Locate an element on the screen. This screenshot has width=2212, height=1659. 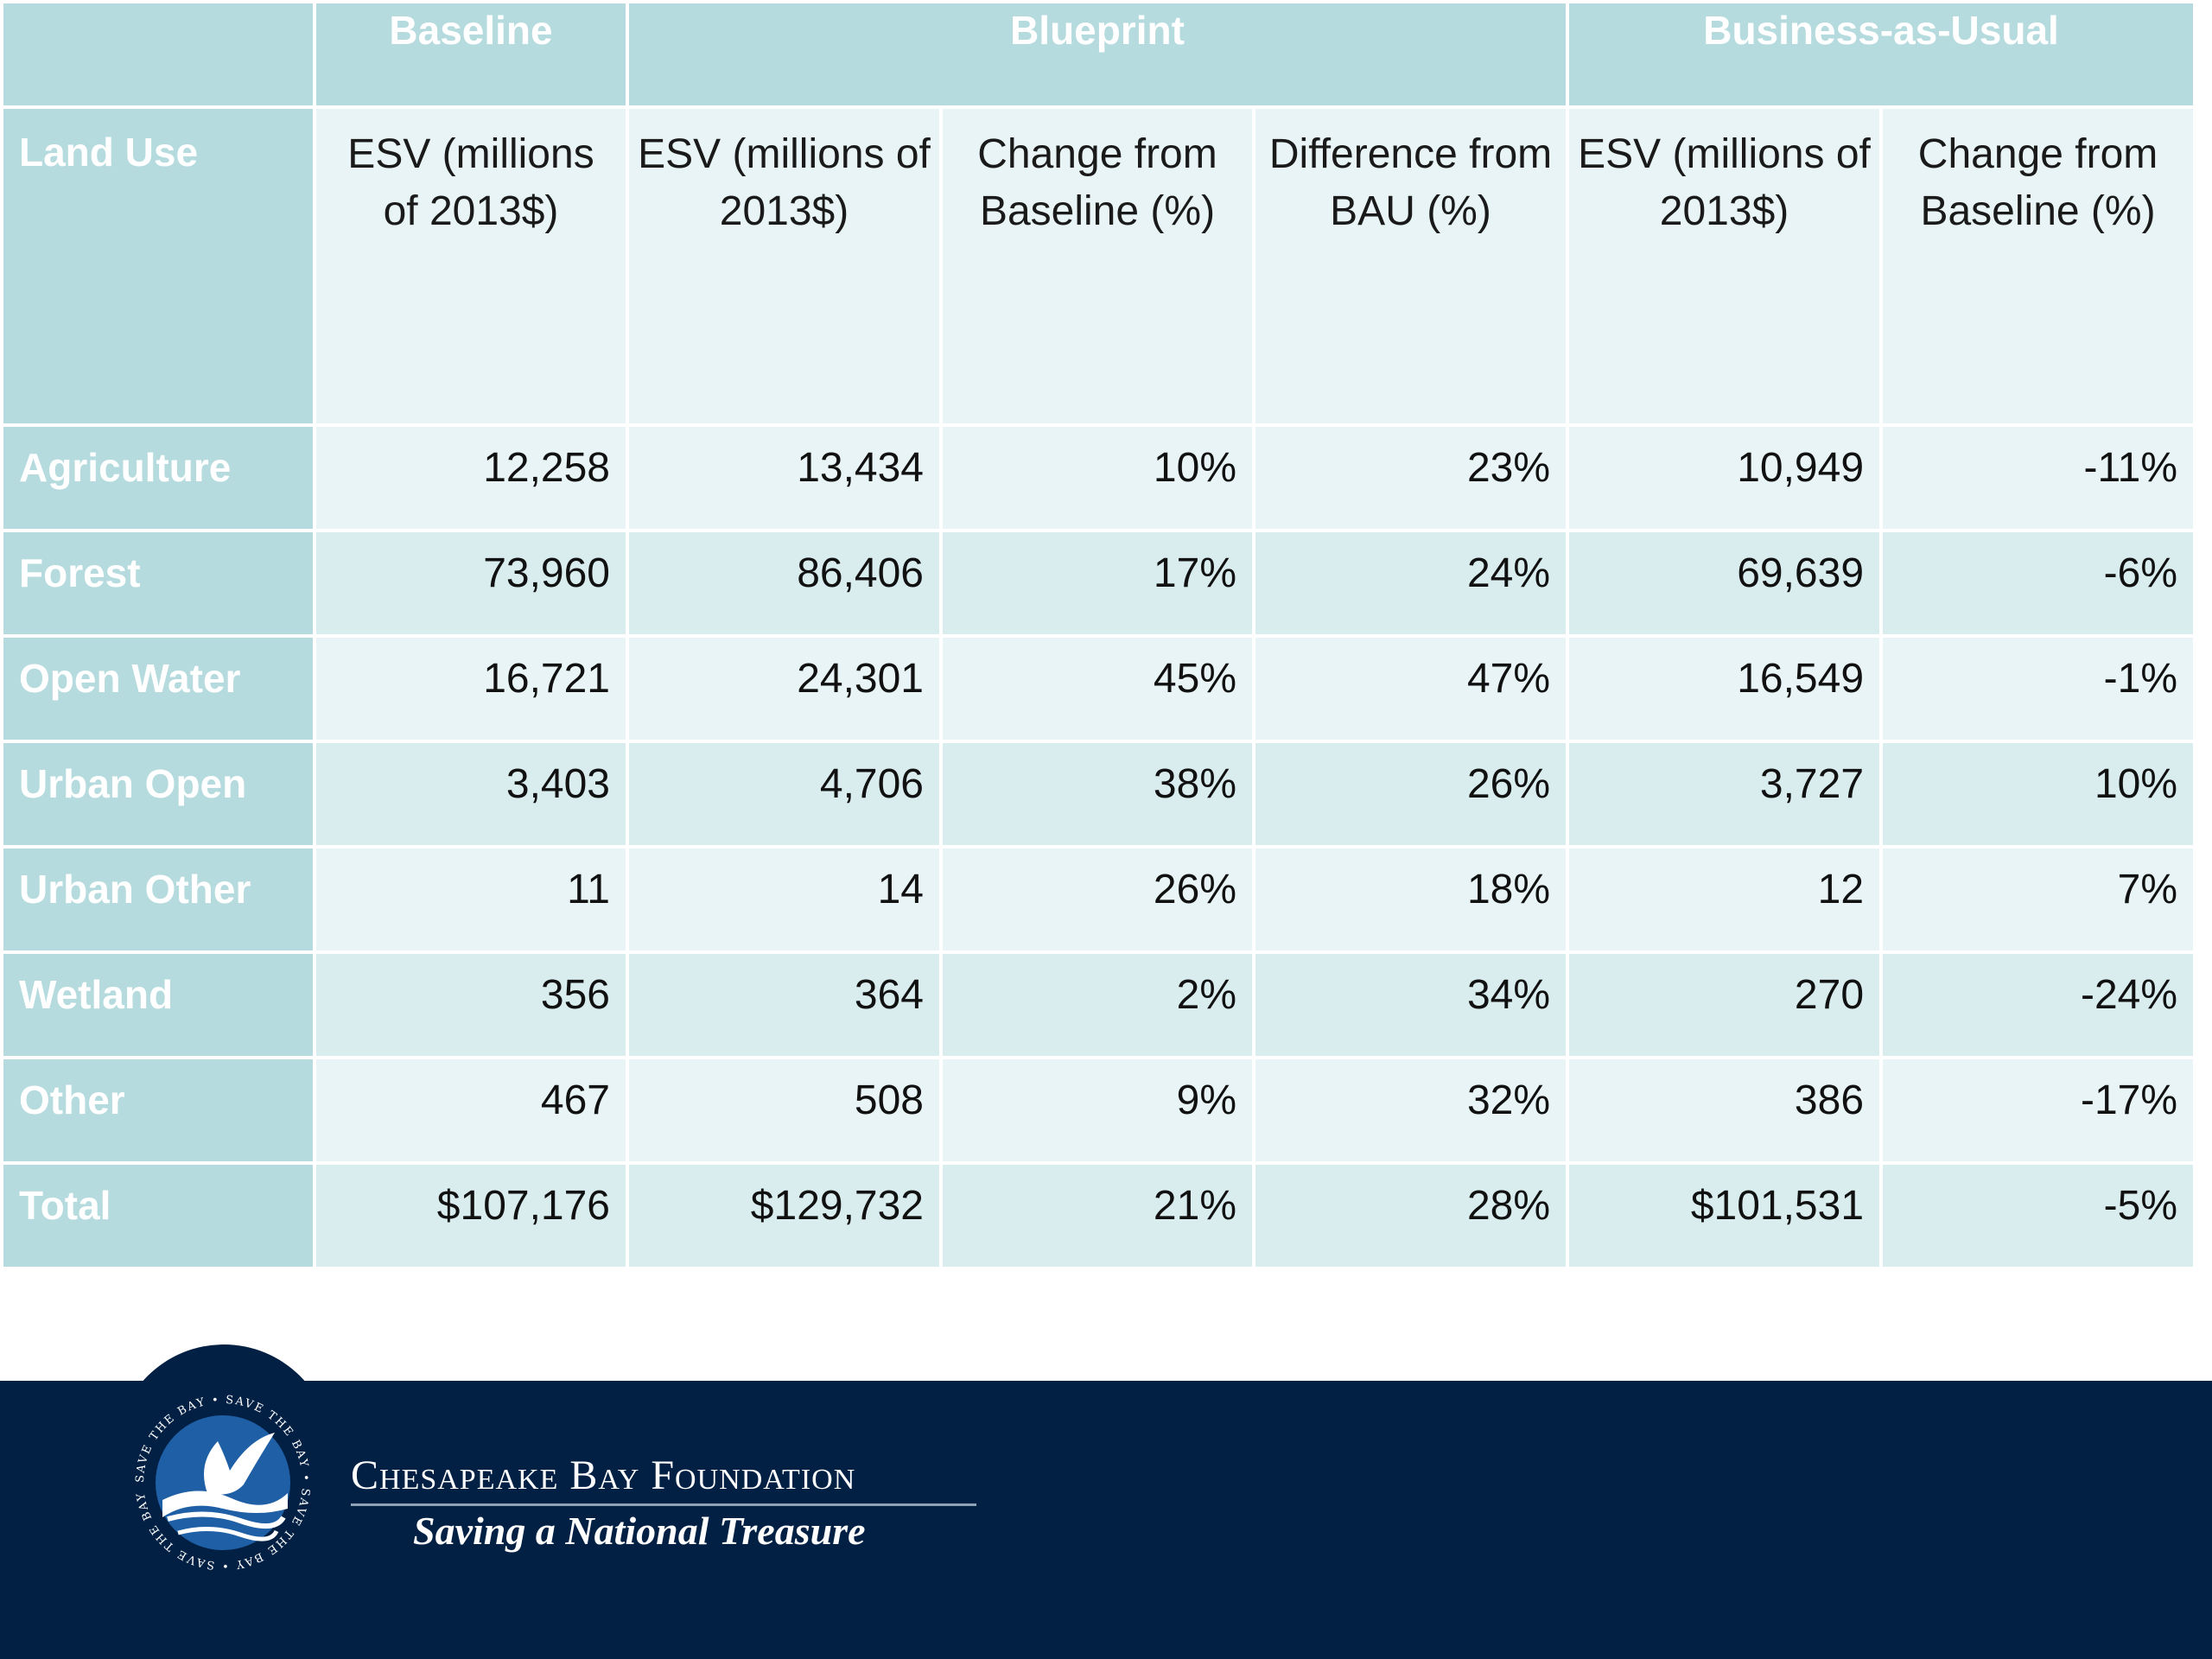
table-cell: 270 is located at coordinates (1725, 1004).